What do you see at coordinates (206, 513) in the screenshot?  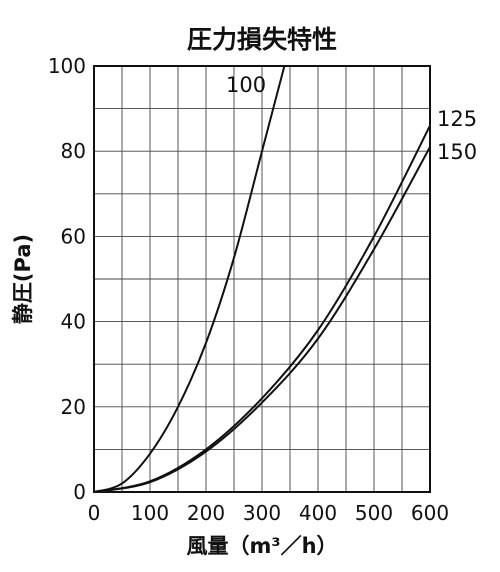 I see `x-tick-label: 200` at bounding box center [206, 513].